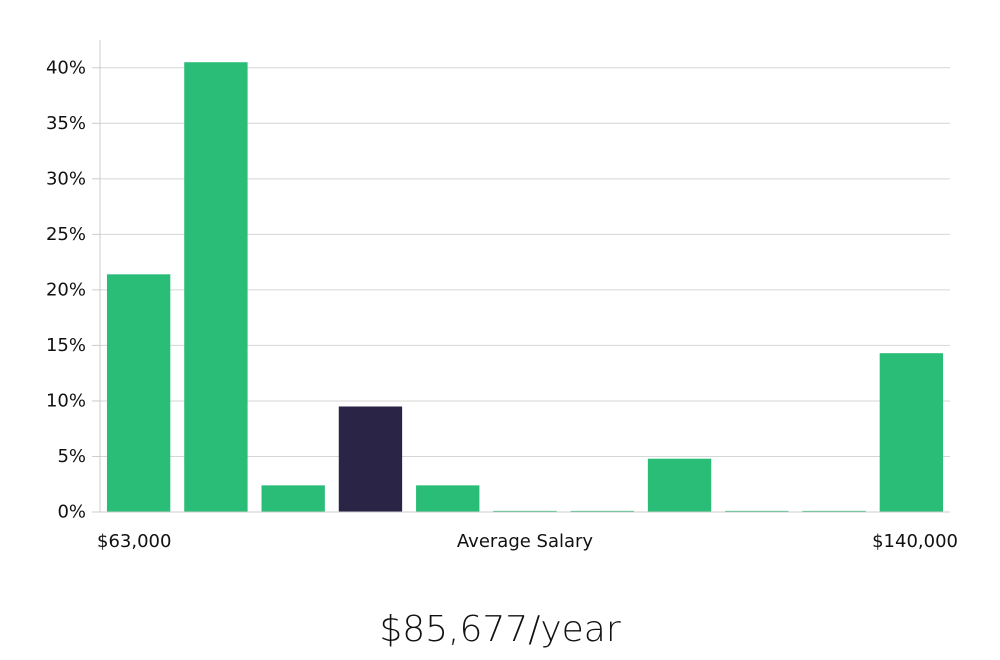 The image size is (1000, 660). Describe the element at coordinates (66, 400) in the screenshot. I see `y-tick-label: 10%` at that location.